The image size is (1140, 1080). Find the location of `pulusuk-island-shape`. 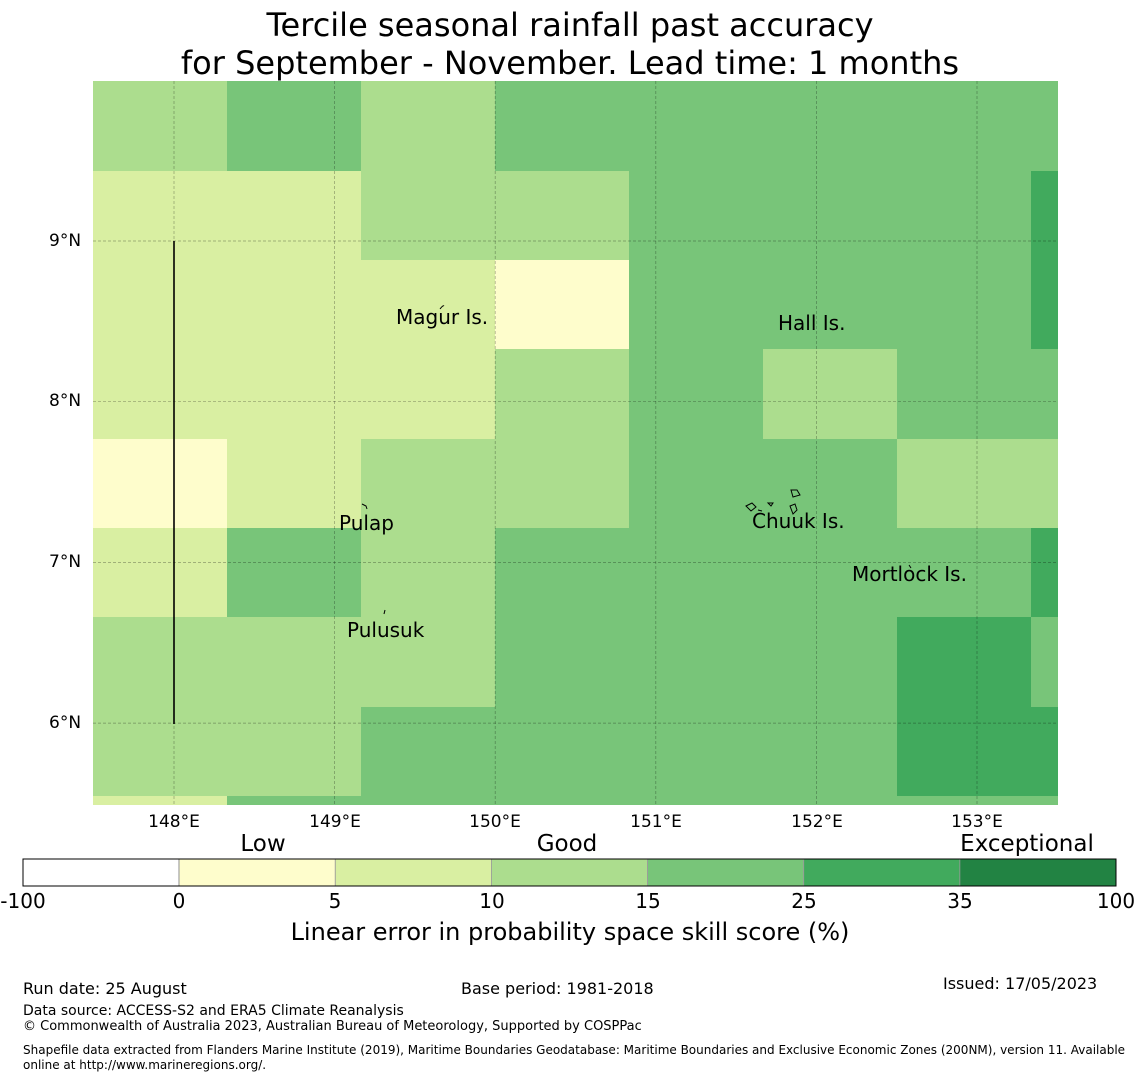

pulusuk-island-shape is located at coordinates (384, 612).